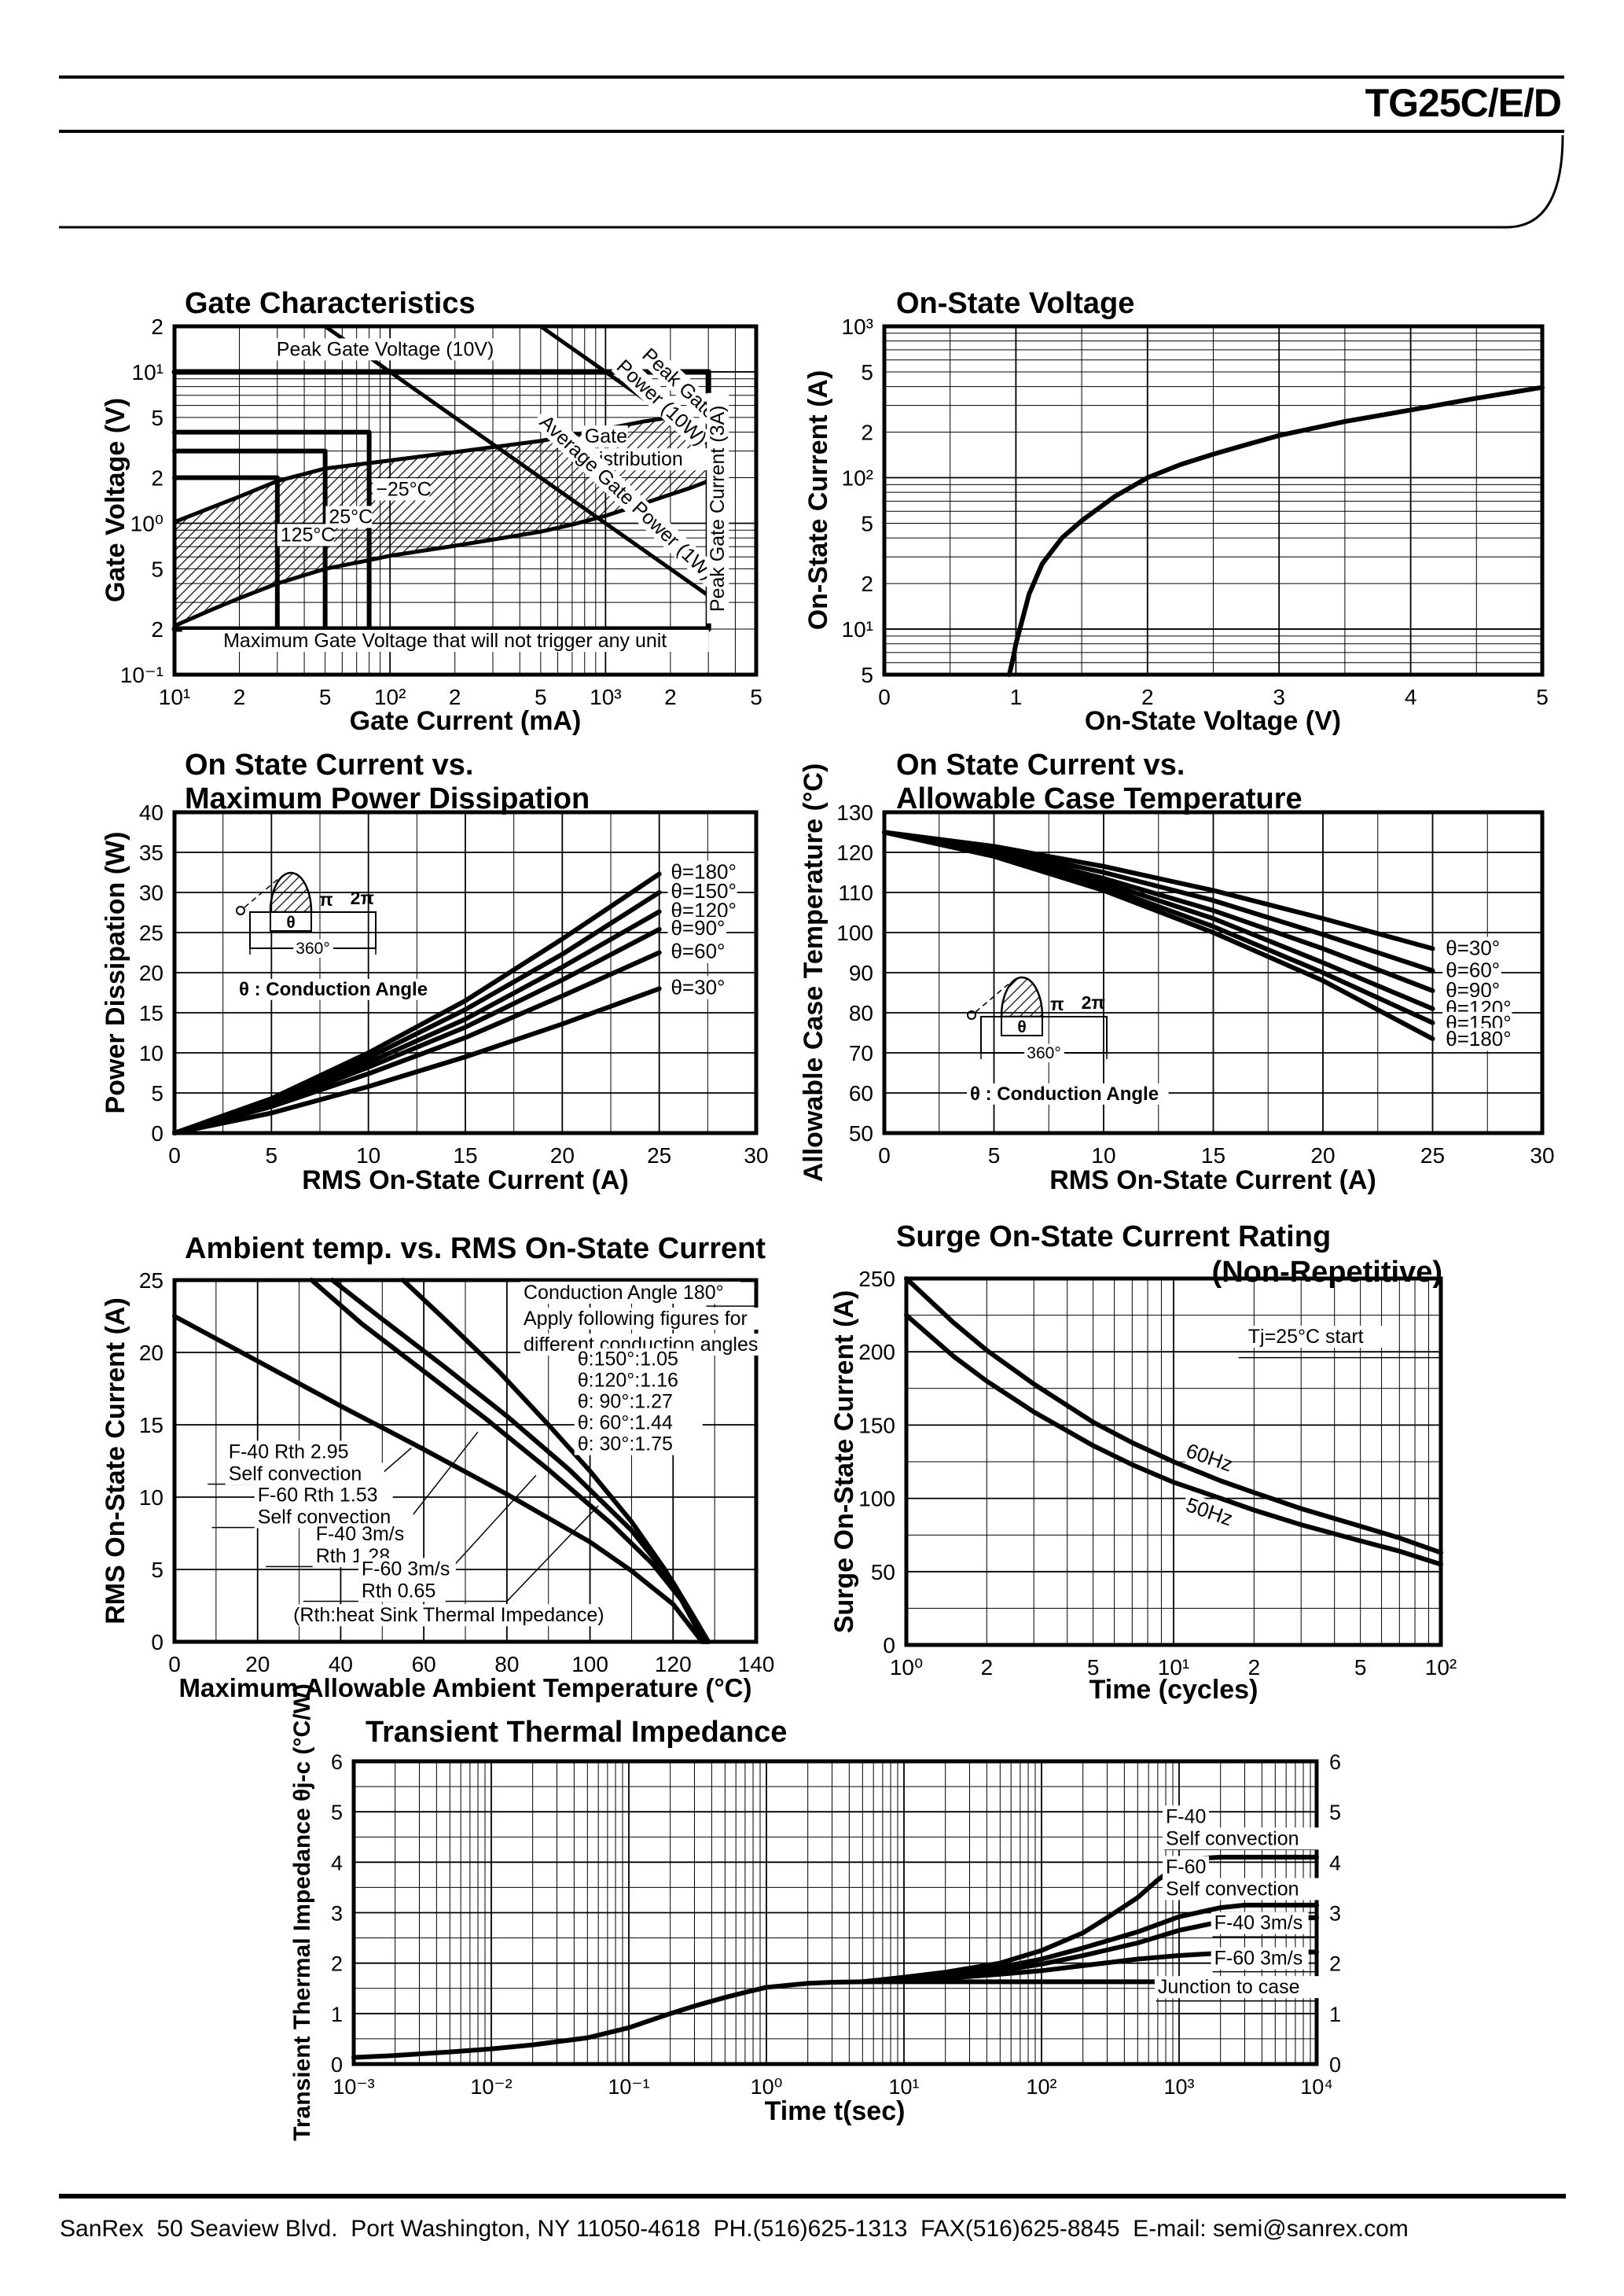  What do you see at coordinates (1317, 2087) in the screenshot?
I see `x-tick-label-group: 10⁴` at bounding box center [1317, 2087].